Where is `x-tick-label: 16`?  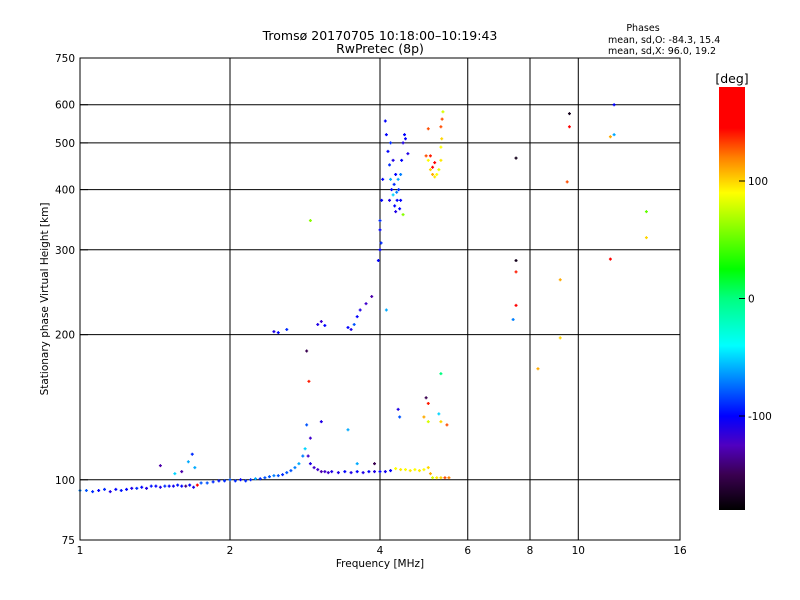
x-tick-label: 16 is located at coordinates (680, 551).